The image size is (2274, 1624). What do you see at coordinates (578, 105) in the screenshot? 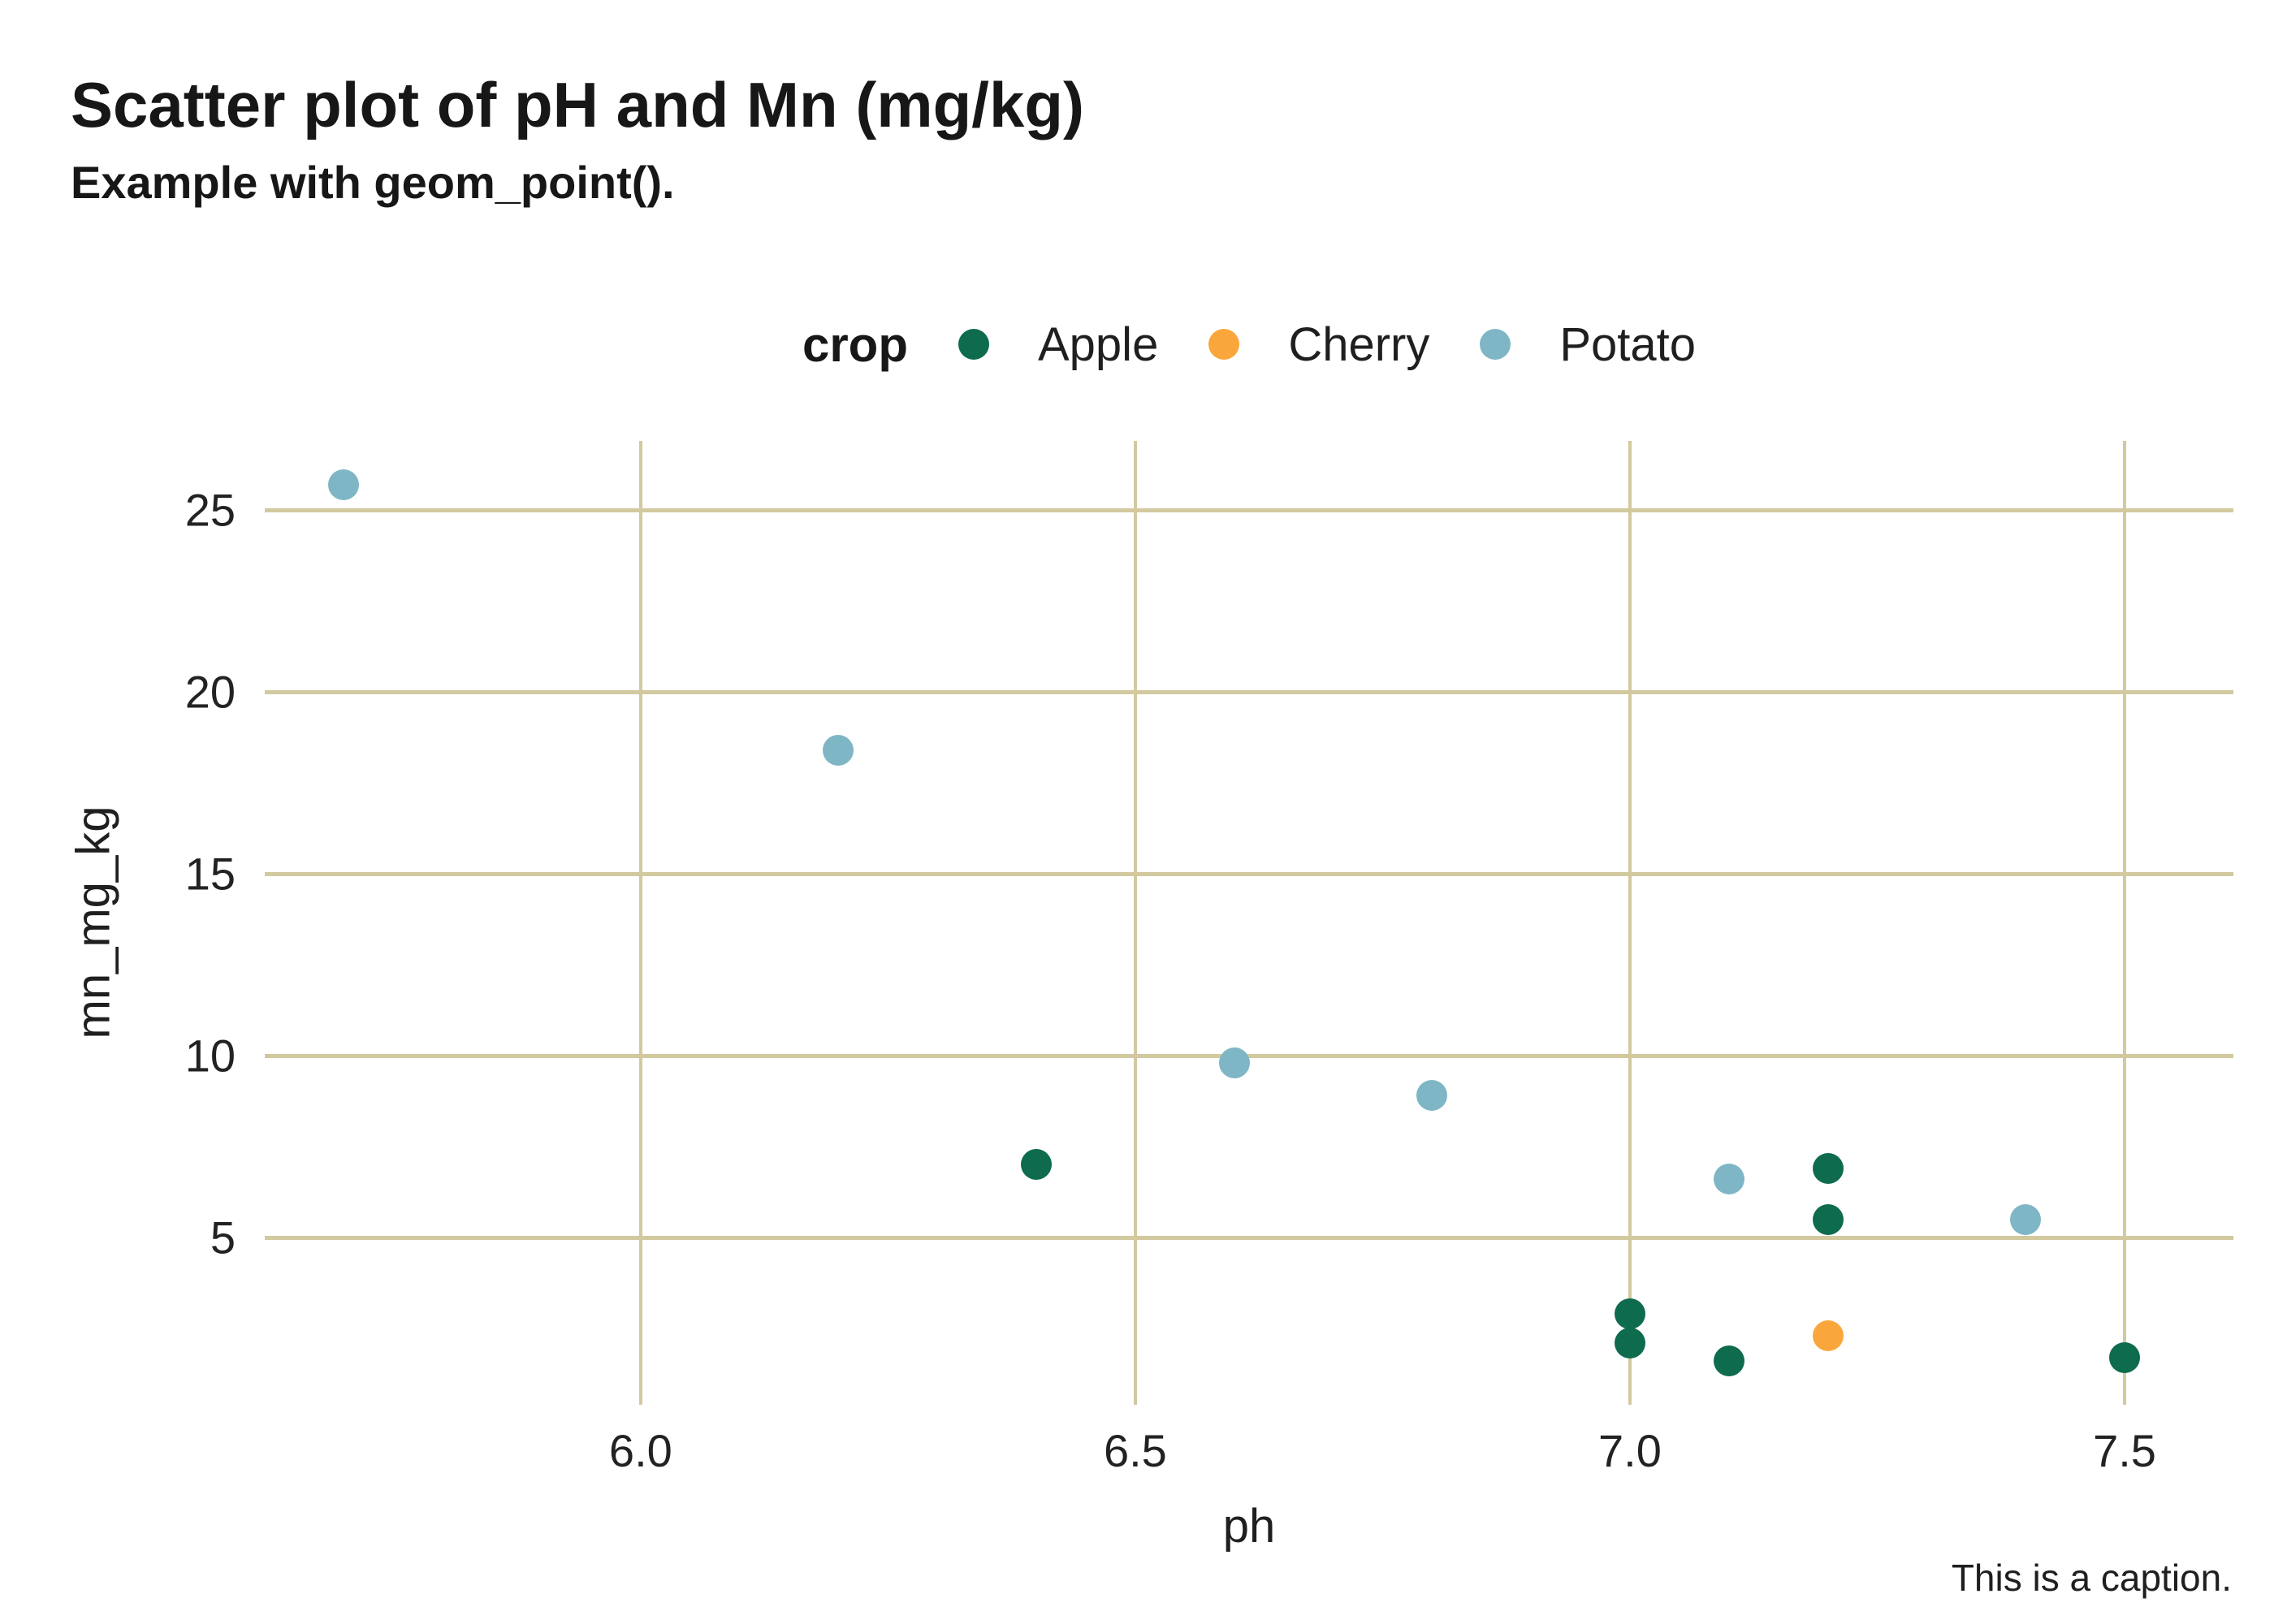
I see `chart-title: Scatter plot of pH and Mn (mg/kg)` at bounding box center [578, 105].